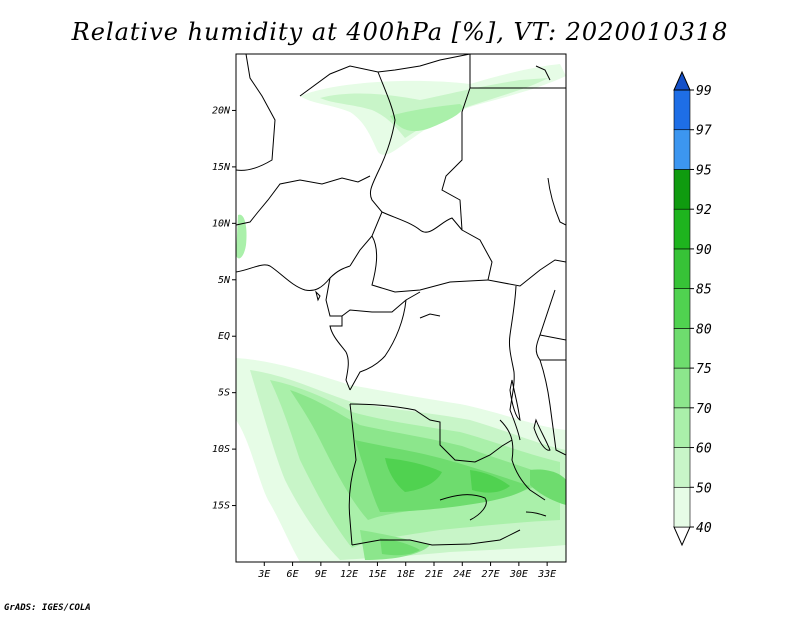 This screenshot has height=618, width=800. What do you see at coordinates (321, 574) in the screenshot?
I see `lon-tick-label: 9E` at bounding box center [321, 574].